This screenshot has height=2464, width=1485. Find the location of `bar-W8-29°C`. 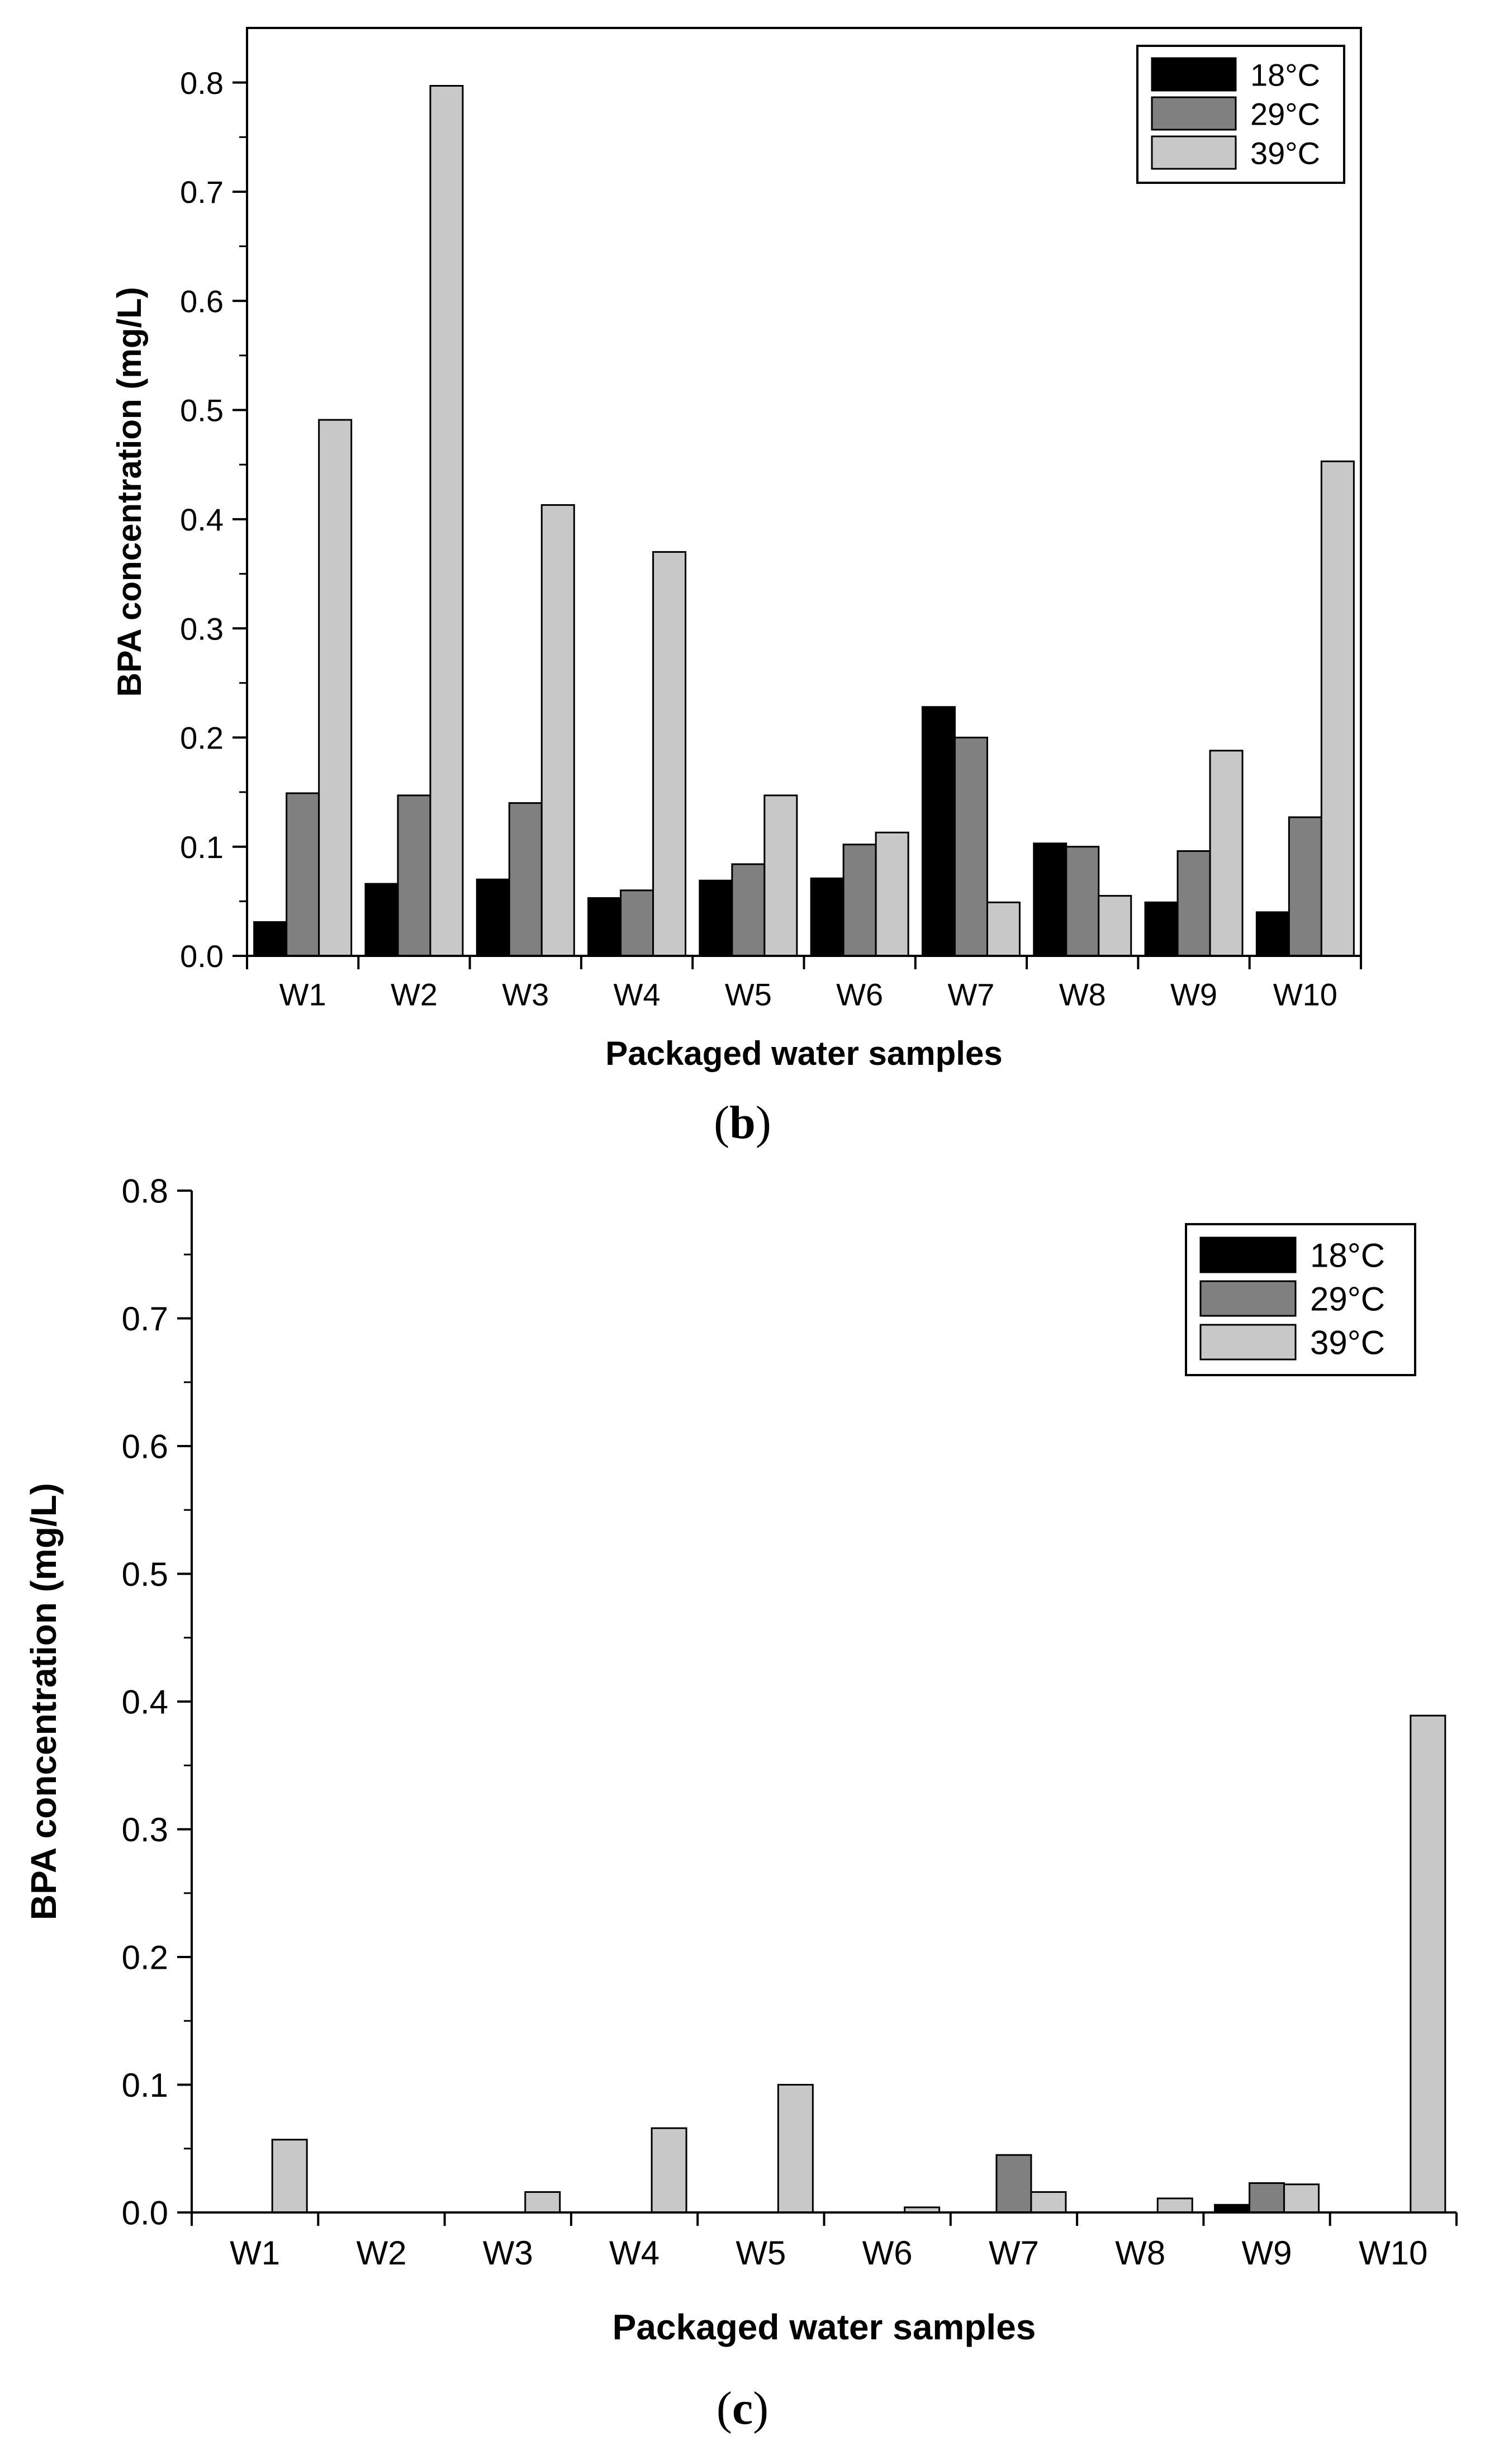

bar-W8-29°C is located at coordinates (1083, 901).